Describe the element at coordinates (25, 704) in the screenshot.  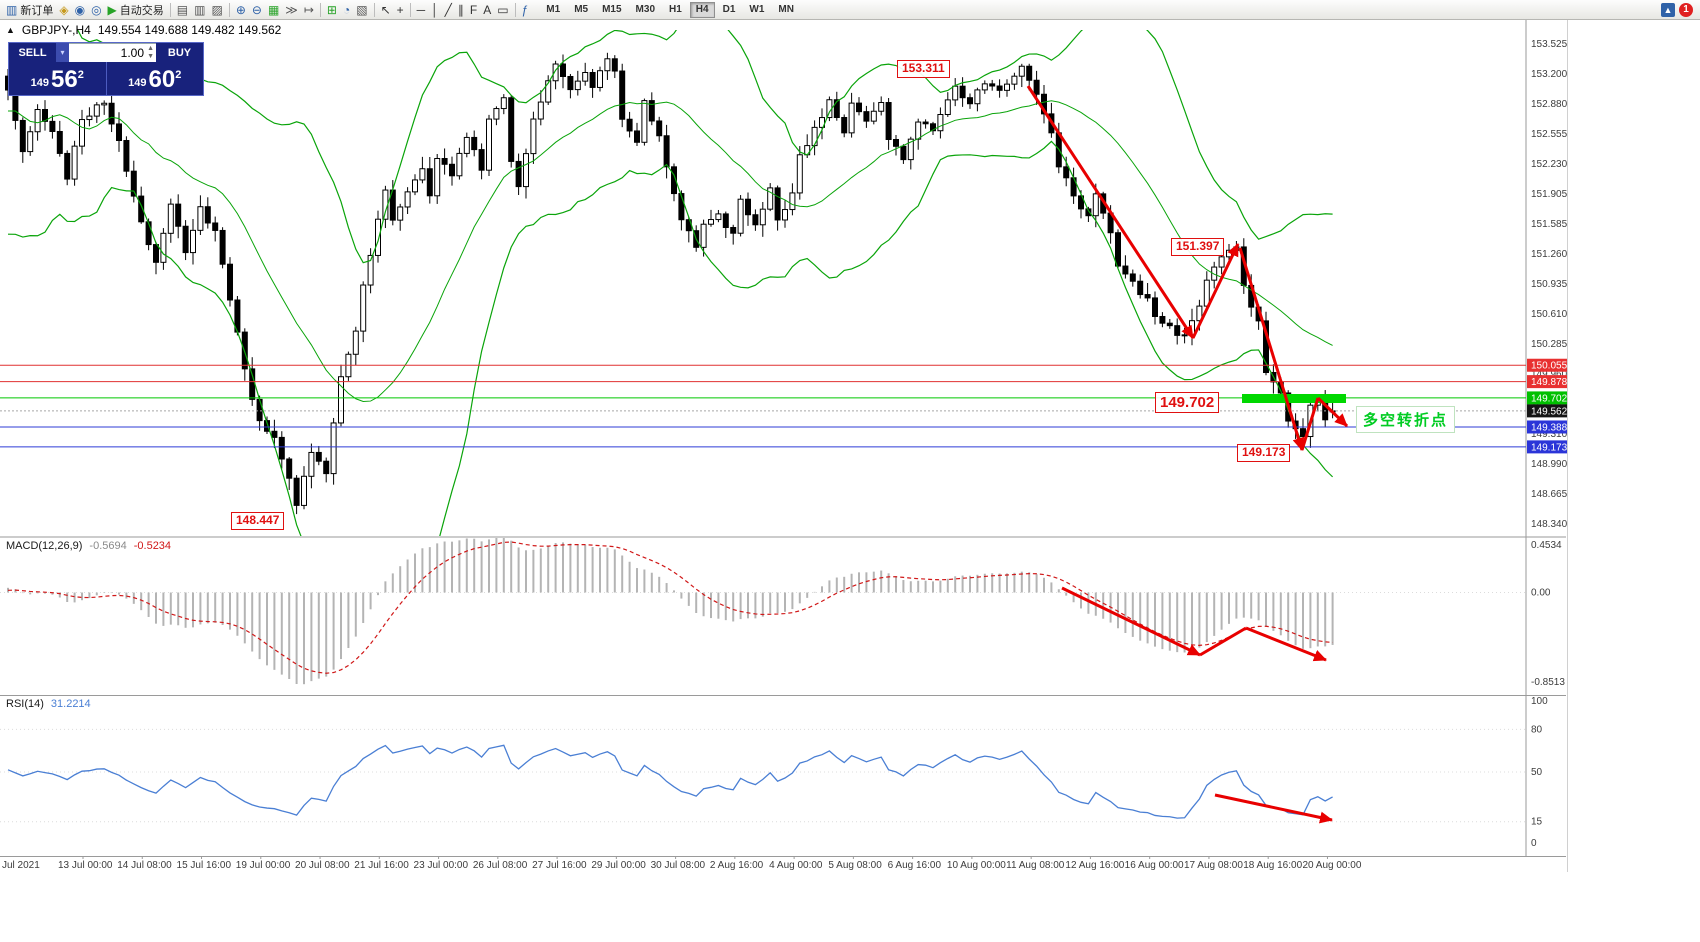
I see `rsi-name: RSI(14)` at that location.